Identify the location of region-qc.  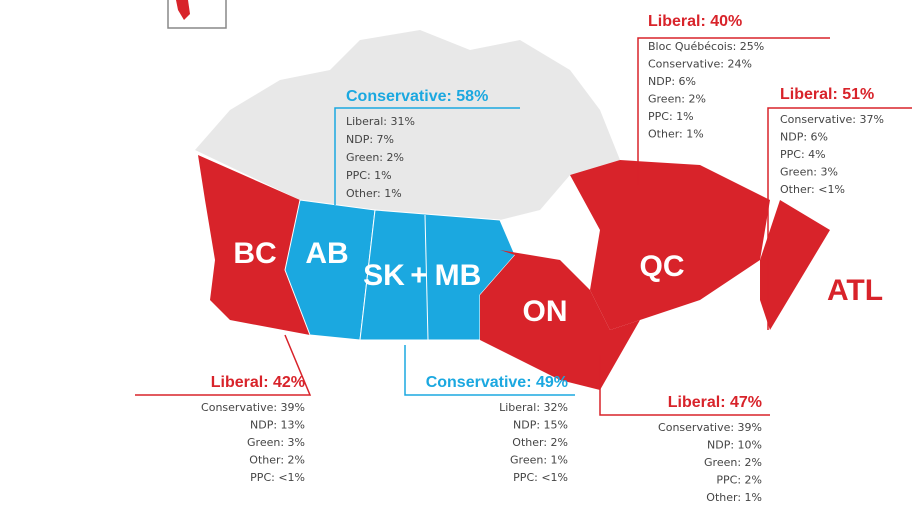
(670, 245).